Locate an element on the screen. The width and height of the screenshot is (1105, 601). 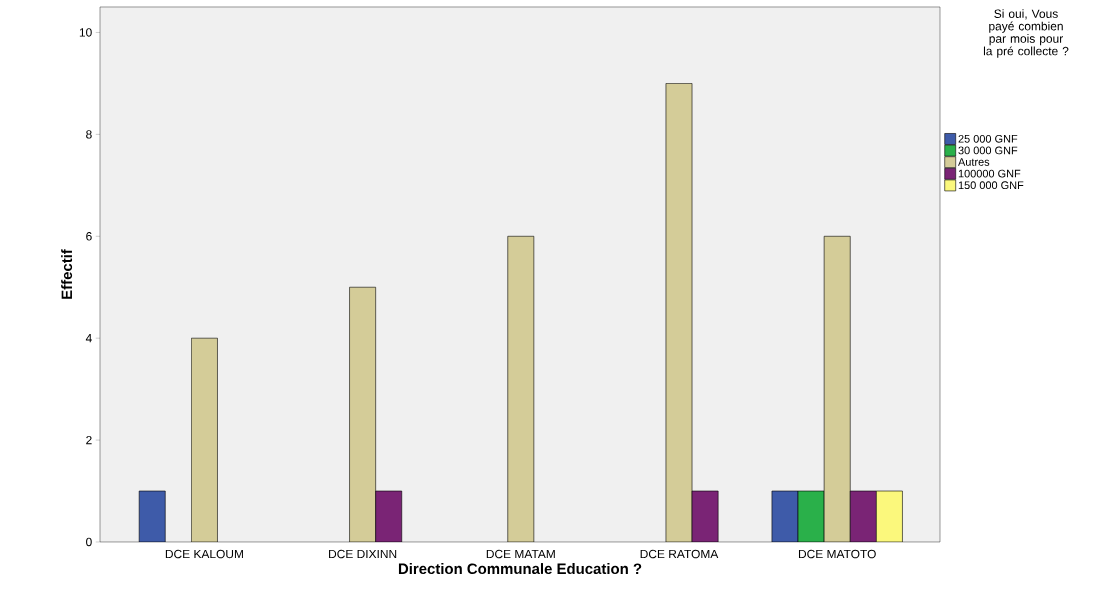
legend-label: 25 000 GNF is located at coordinates (988, 138).